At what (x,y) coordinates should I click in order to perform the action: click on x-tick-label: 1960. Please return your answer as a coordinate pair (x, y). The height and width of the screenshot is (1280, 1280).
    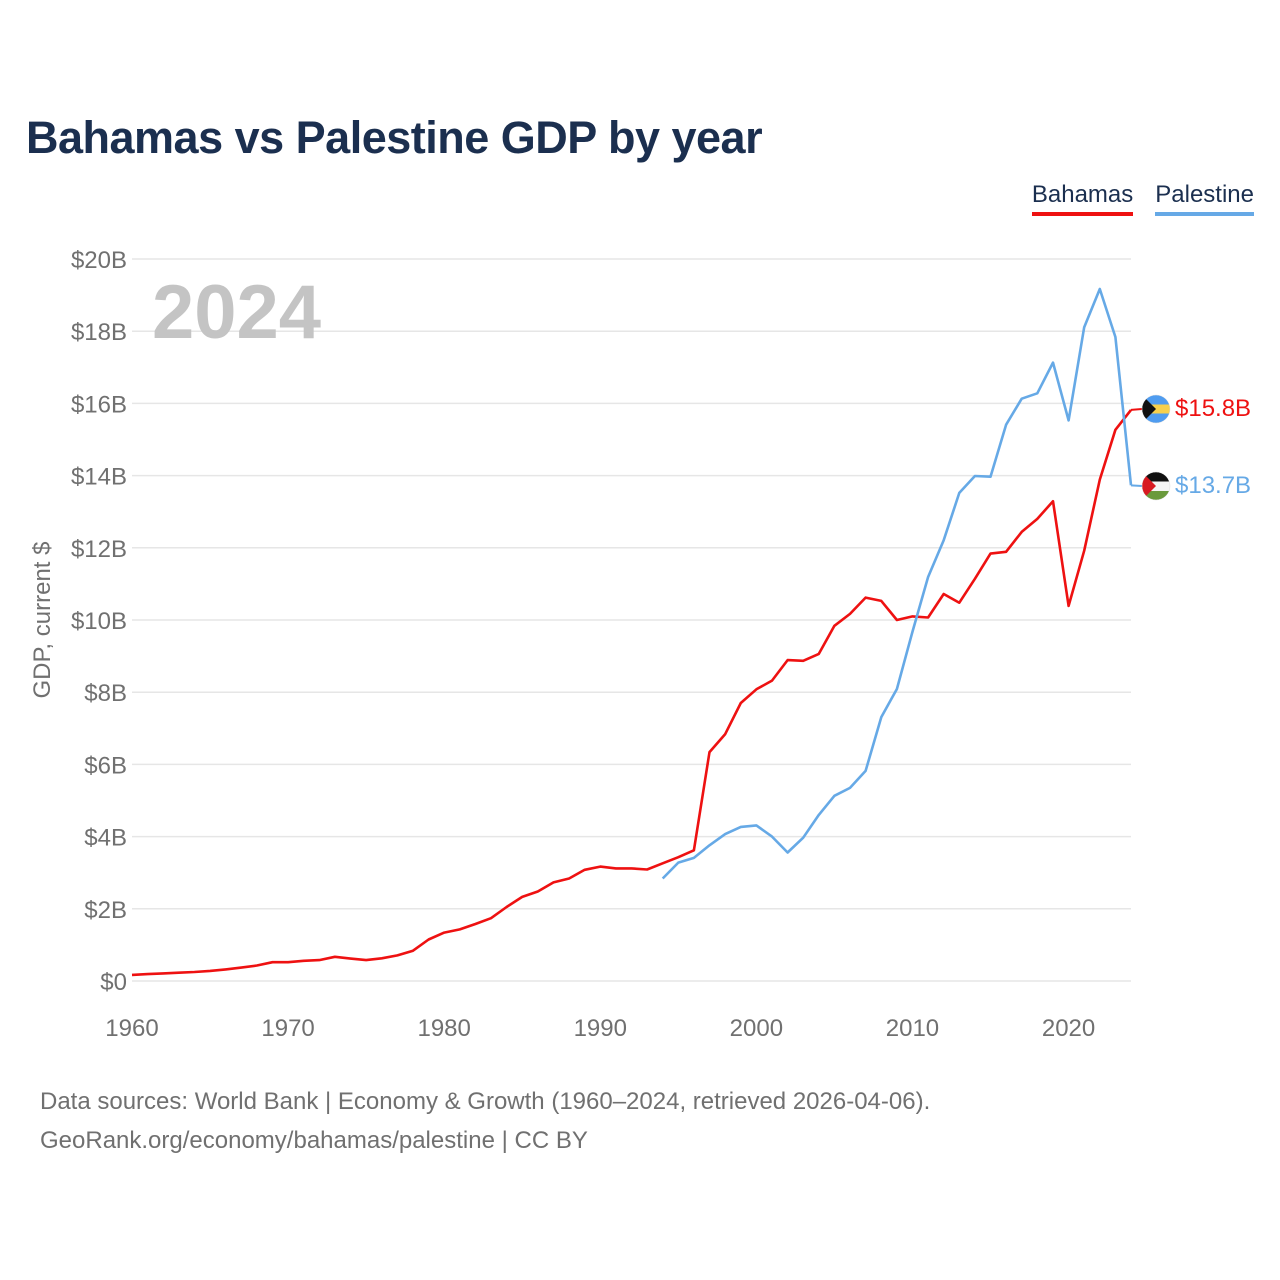
    Looking at the image, I should click on (131, 1028).